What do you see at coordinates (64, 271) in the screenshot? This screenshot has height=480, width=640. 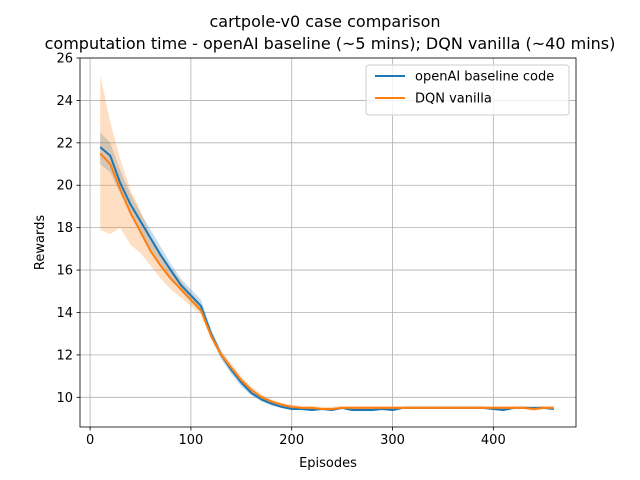 I see `y-tick-label: 16` at bounding box center [64, 271].